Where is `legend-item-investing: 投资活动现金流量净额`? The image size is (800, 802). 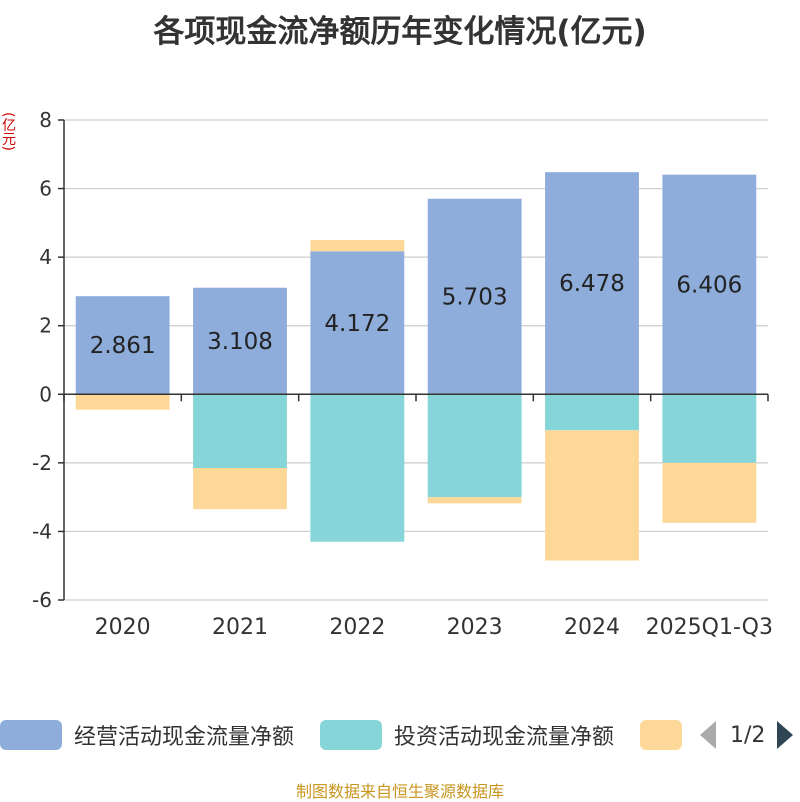 legend-item-investing: 投资活动现金流量净额 is located at coordinates (467, 735).